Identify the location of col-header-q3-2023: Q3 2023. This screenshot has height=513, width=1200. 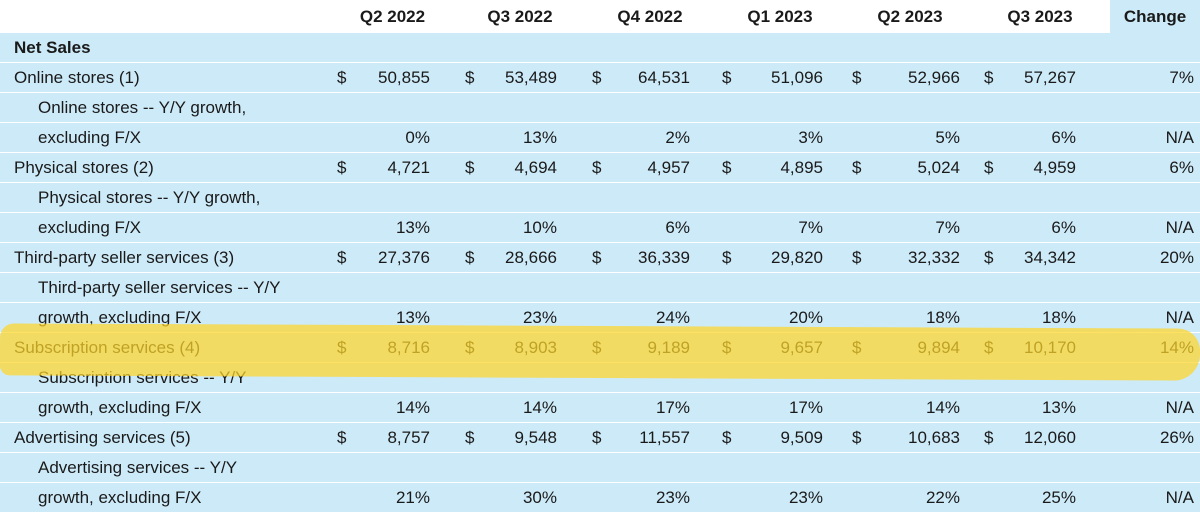
(1040, 16).